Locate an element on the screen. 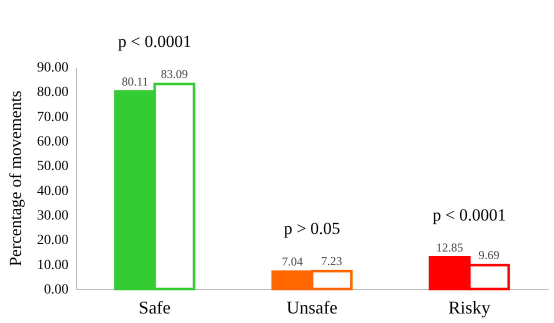 This screenshot has width=554, height=323. data-label: 7.23 is located at coordinates (331, 261).